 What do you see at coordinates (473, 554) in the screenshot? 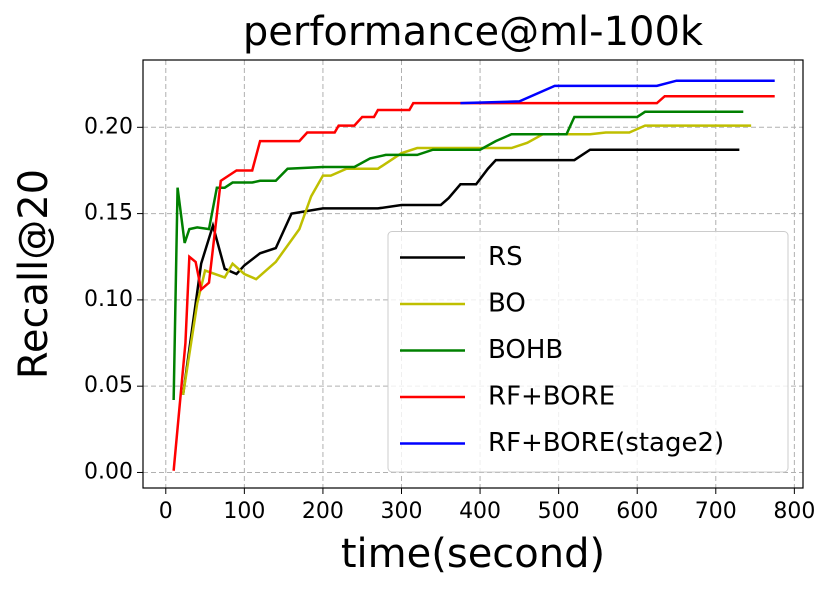
I see `x-axis-label: time(second)` at bounding box center [473, 554].